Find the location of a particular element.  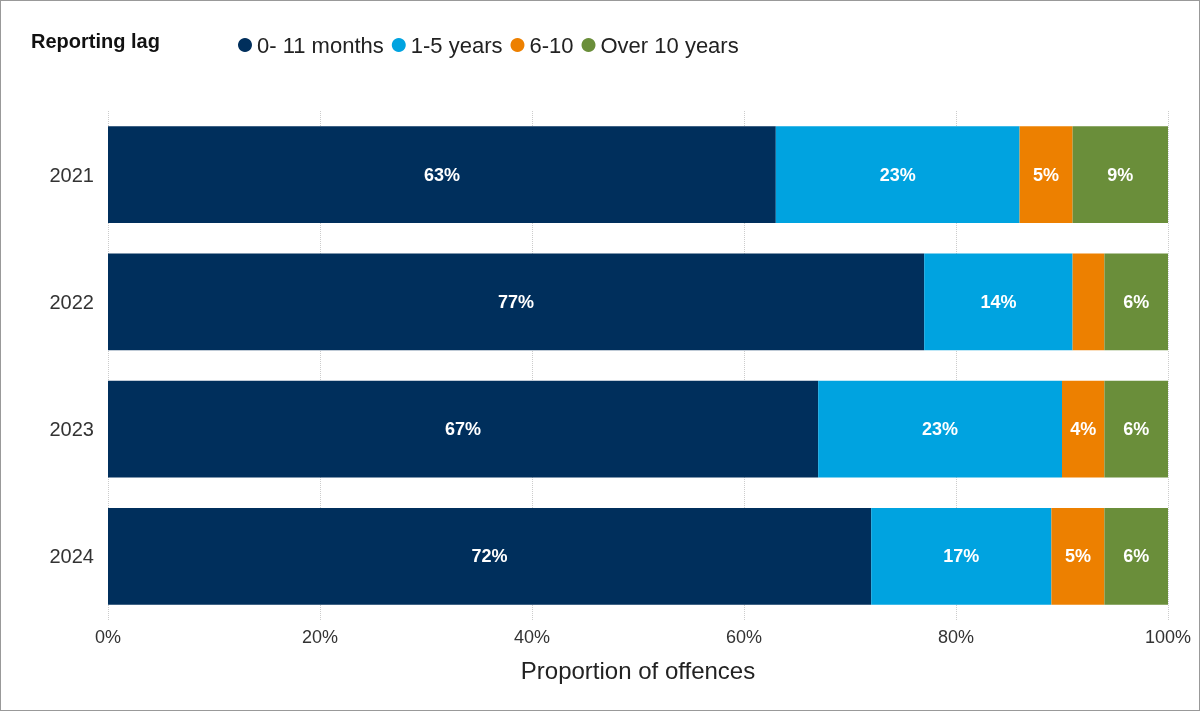

data-label: 63% is located at coordinates (441, 174).